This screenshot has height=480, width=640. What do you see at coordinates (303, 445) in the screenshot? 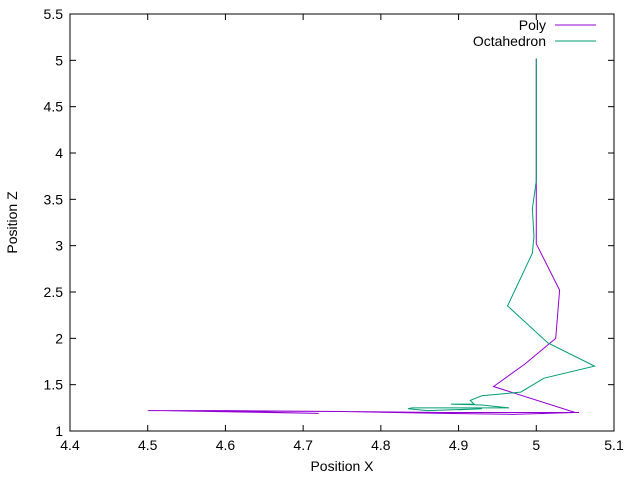
I see `x-tick-label: 4.7` at bounding box center [303, 445].